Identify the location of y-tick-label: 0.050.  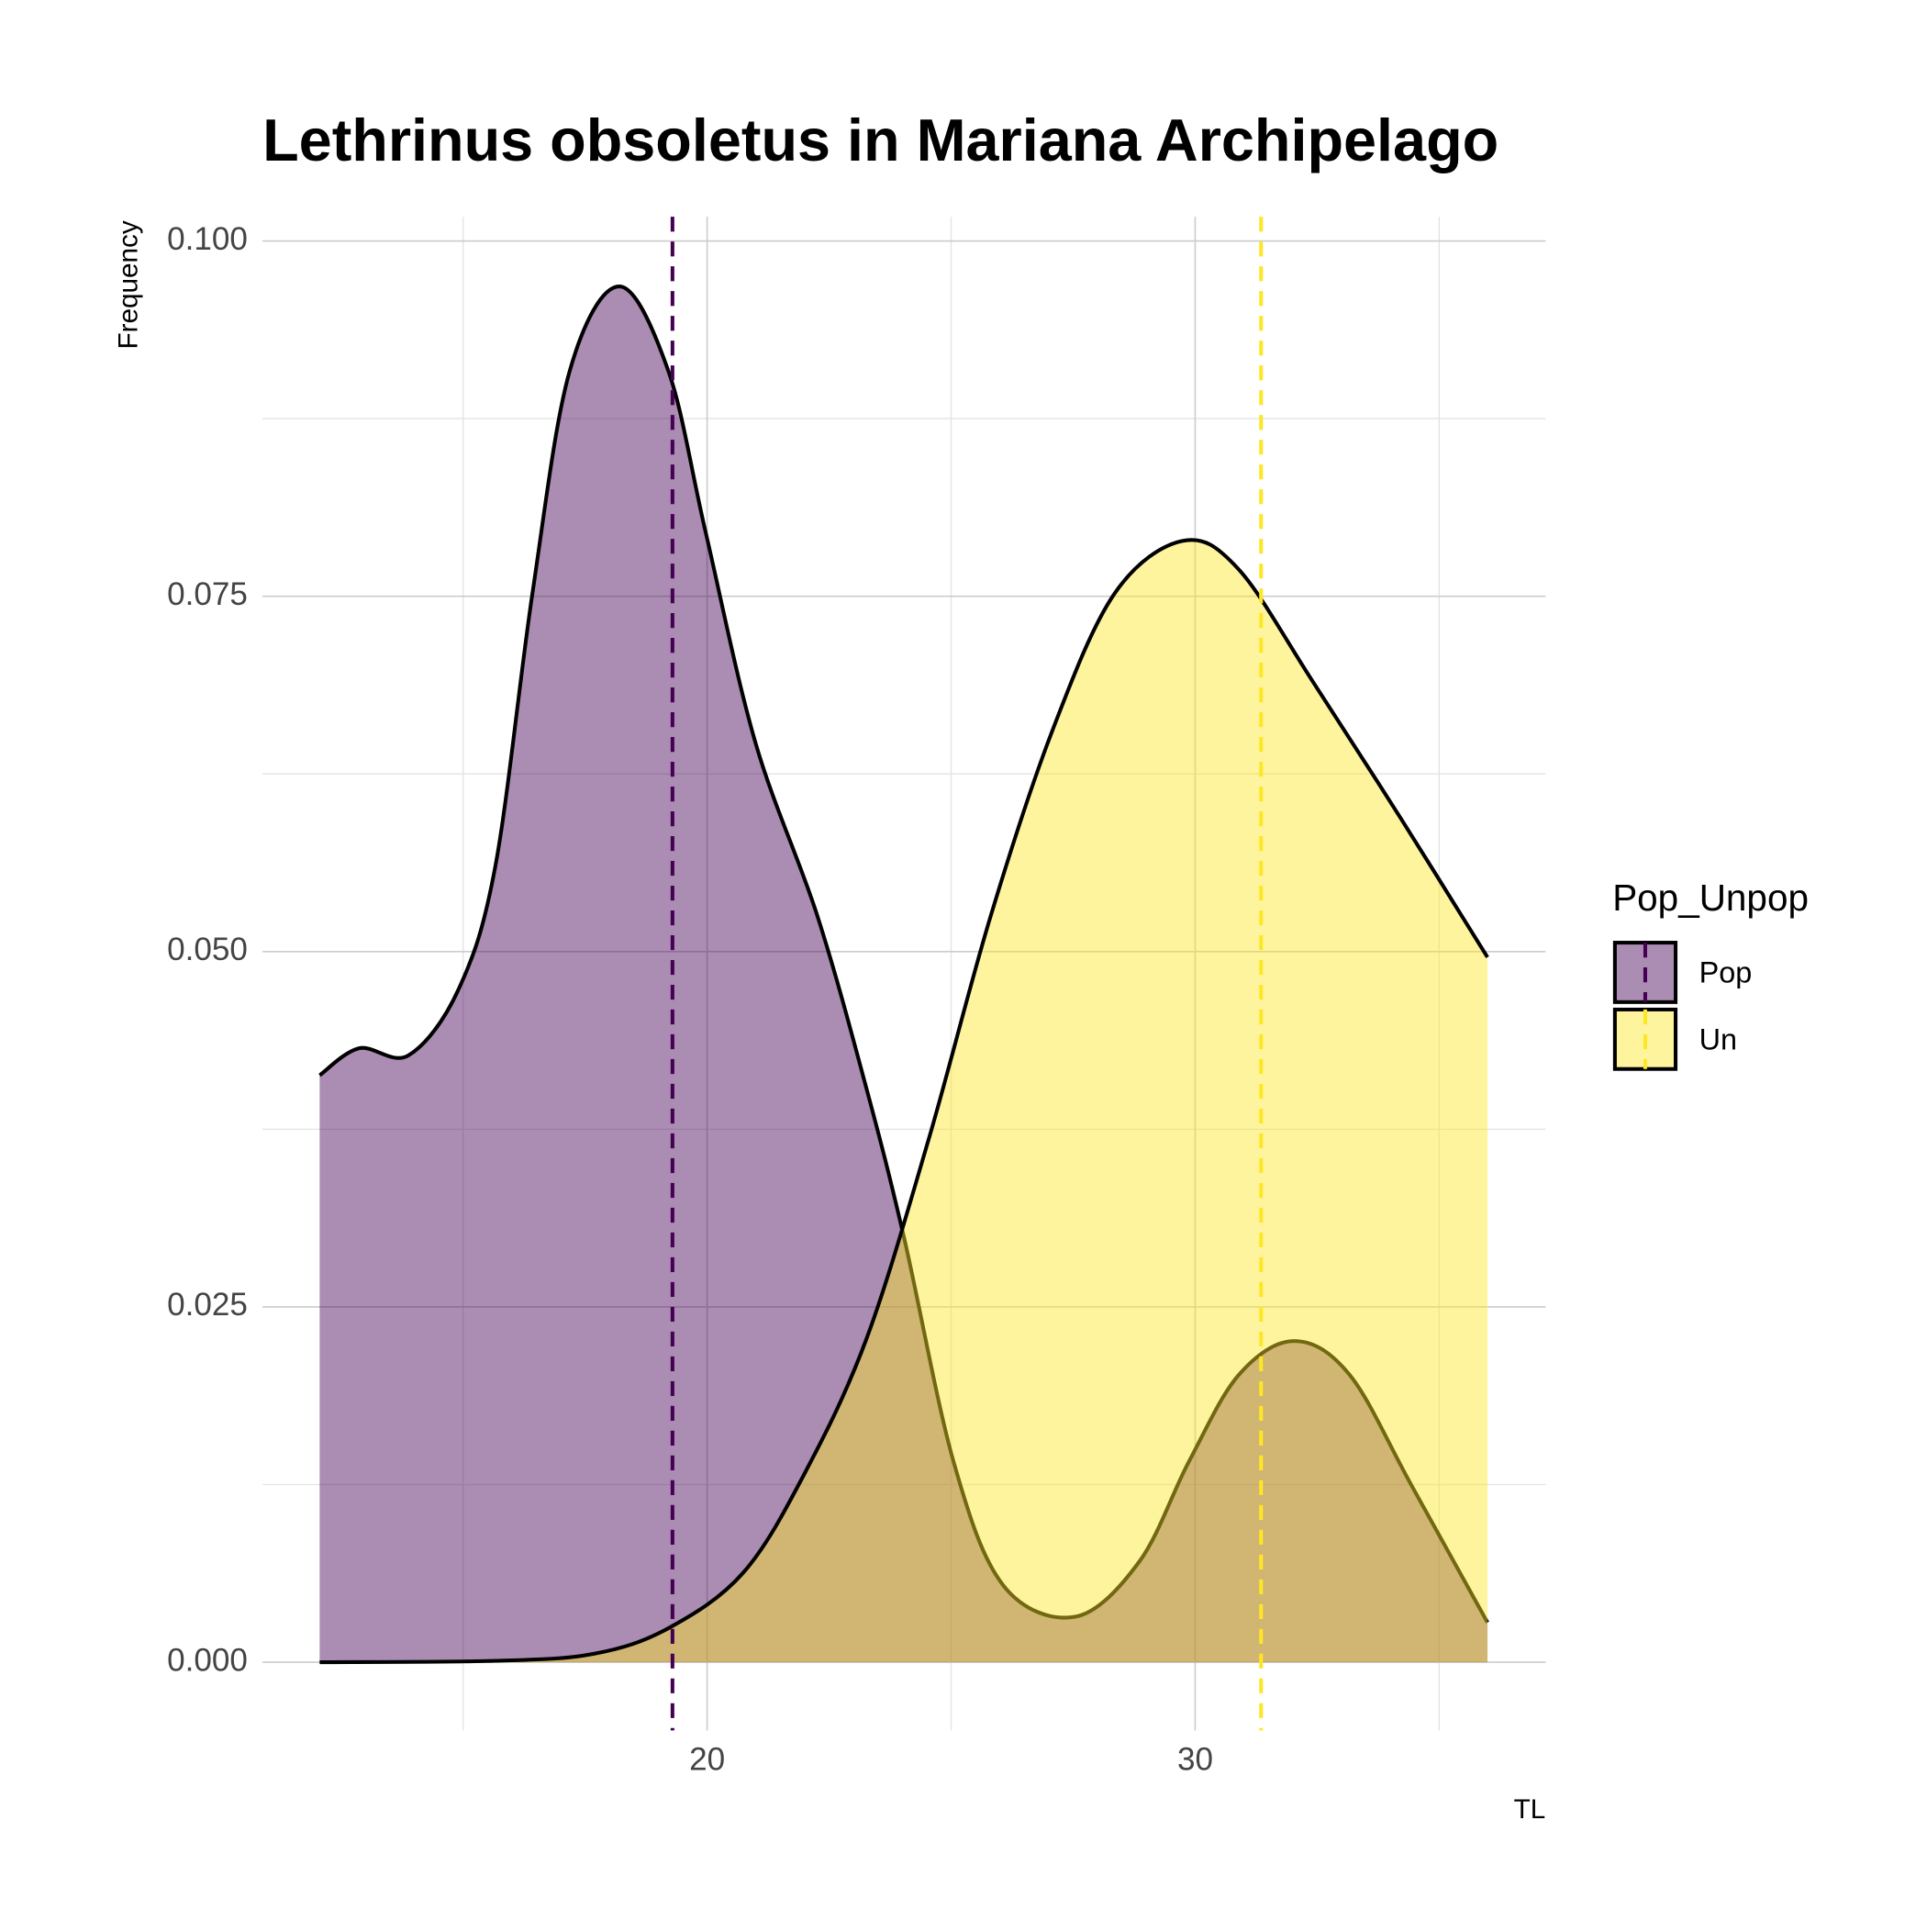
(207, 950).